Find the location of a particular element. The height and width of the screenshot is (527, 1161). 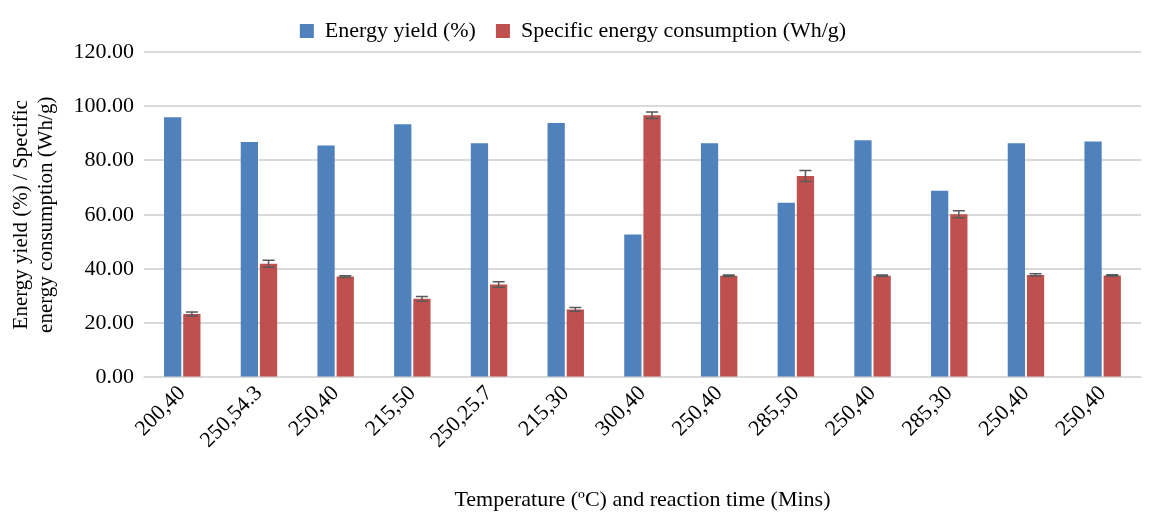

y-tick-label: 40.00 is located at coordinates (109, 267).